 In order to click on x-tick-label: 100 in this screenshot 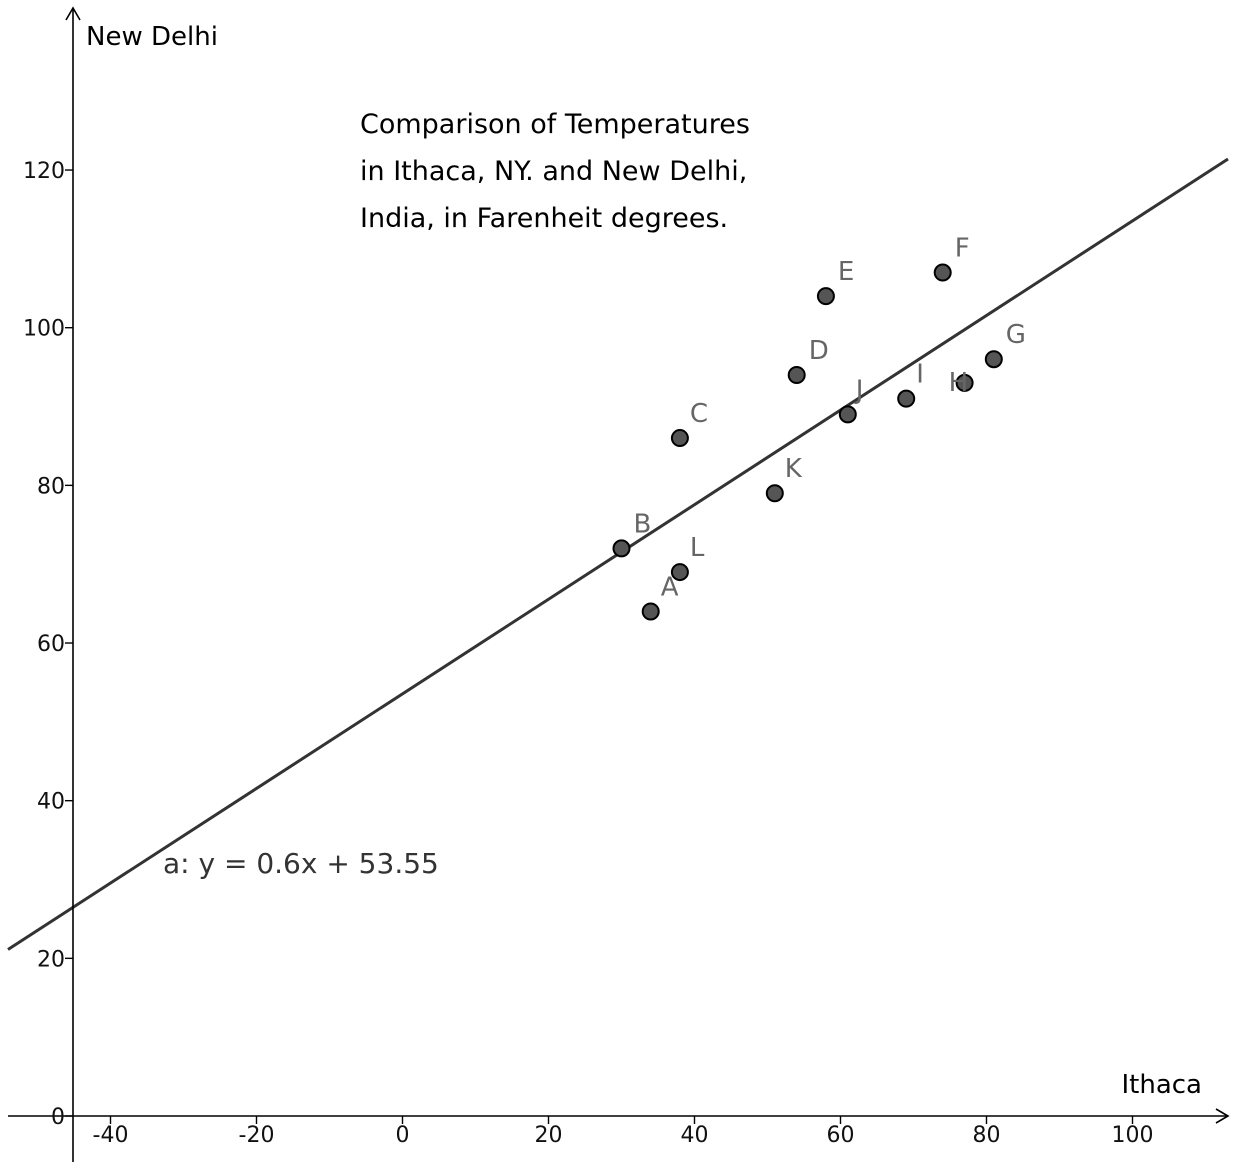, I will do `click(1133, 1135)`.